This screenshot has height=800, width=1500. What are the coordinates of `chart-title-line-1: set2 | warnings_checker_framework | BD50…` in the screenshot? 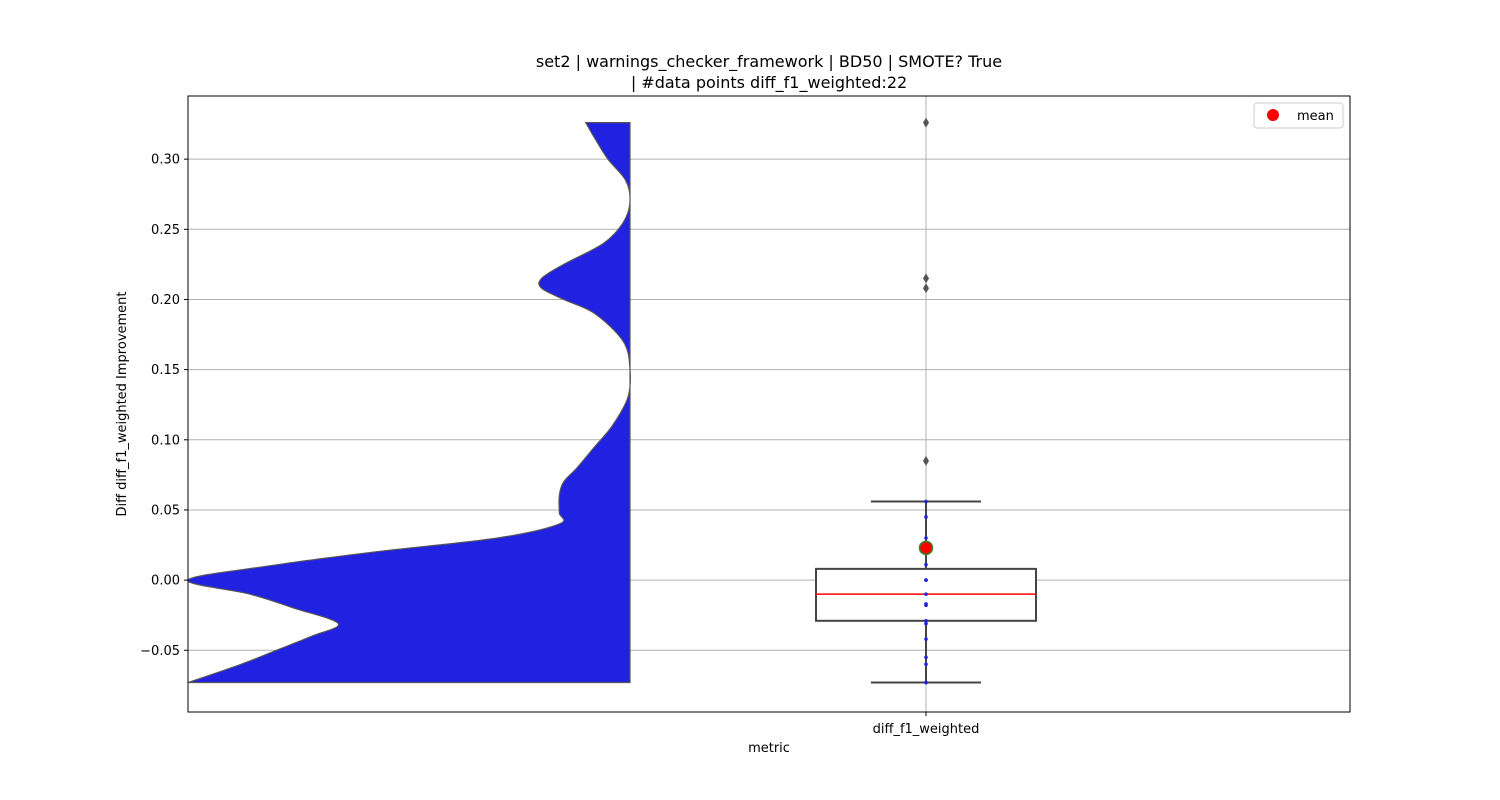 It's located at (769, 62).